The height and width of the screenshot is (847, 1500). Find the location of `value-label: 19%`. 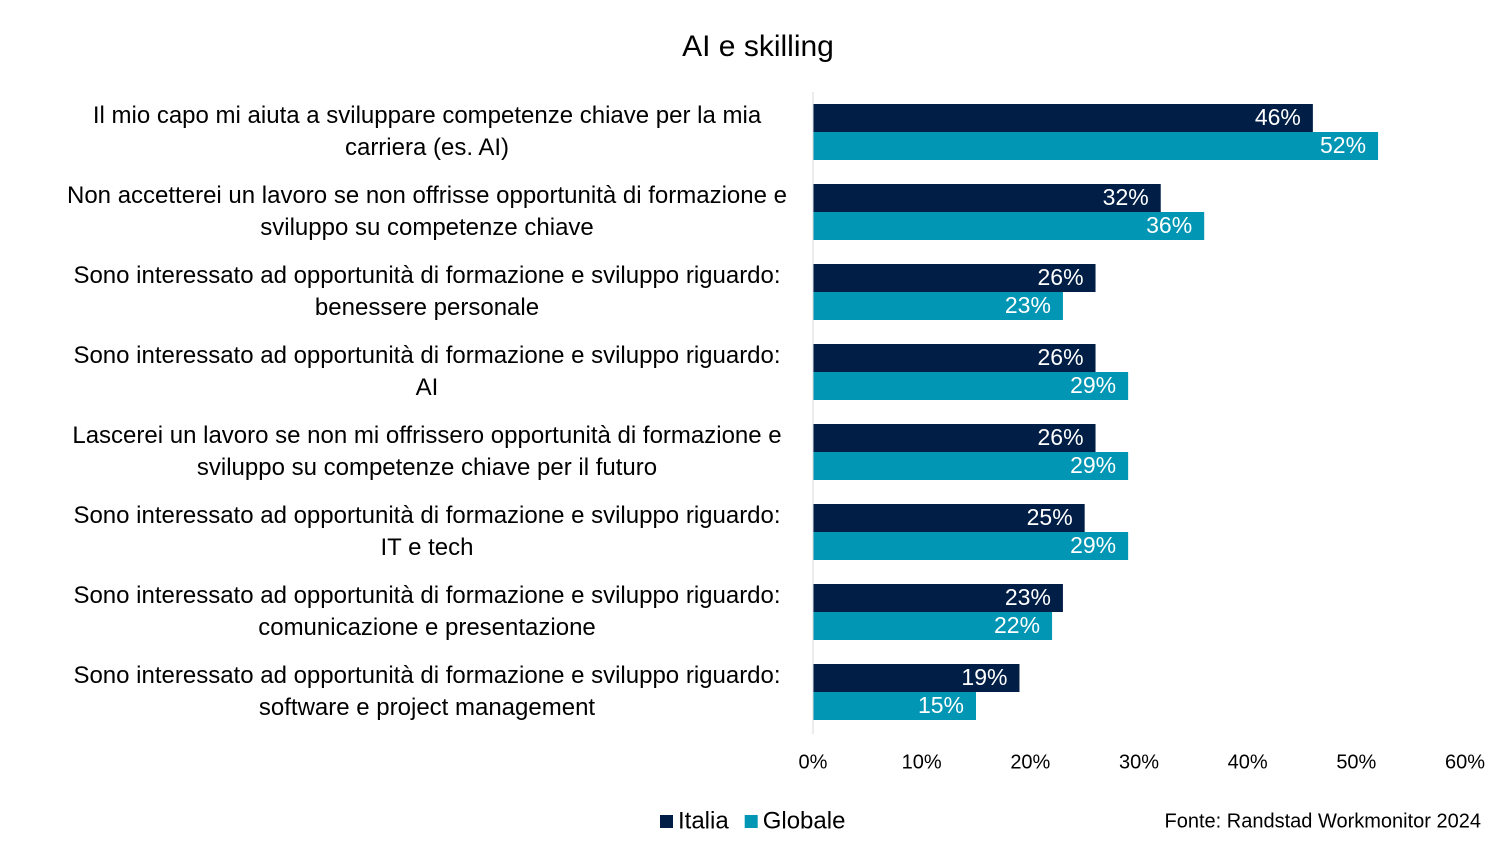

value-label: 19% is located at coordinates (984, 677).